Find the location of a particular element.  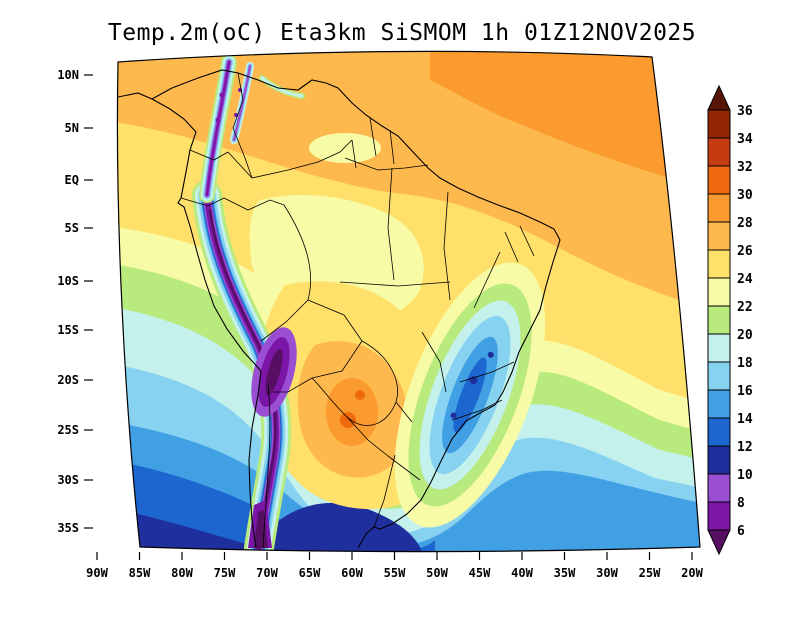

lon-label: 90W is located at coordinates (97, 573).